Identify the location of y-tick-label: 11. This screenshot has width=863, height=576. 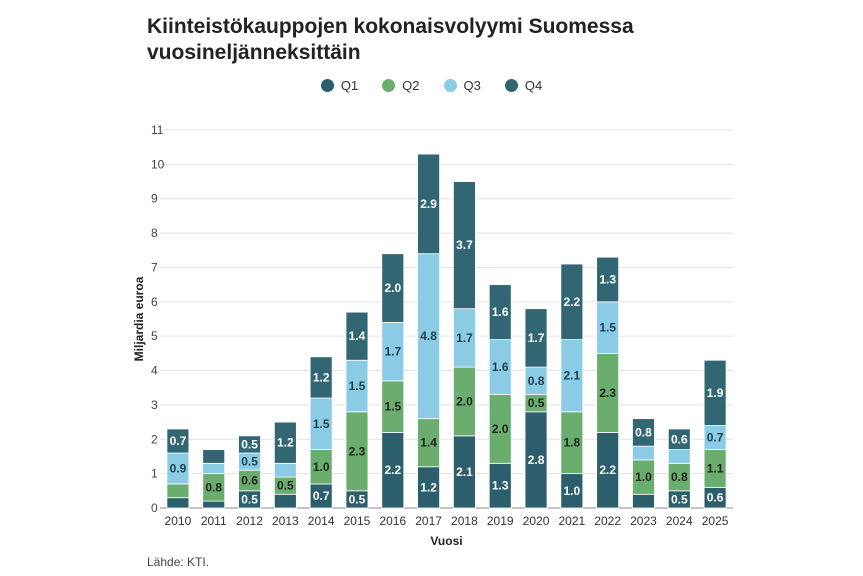
(157, 130).